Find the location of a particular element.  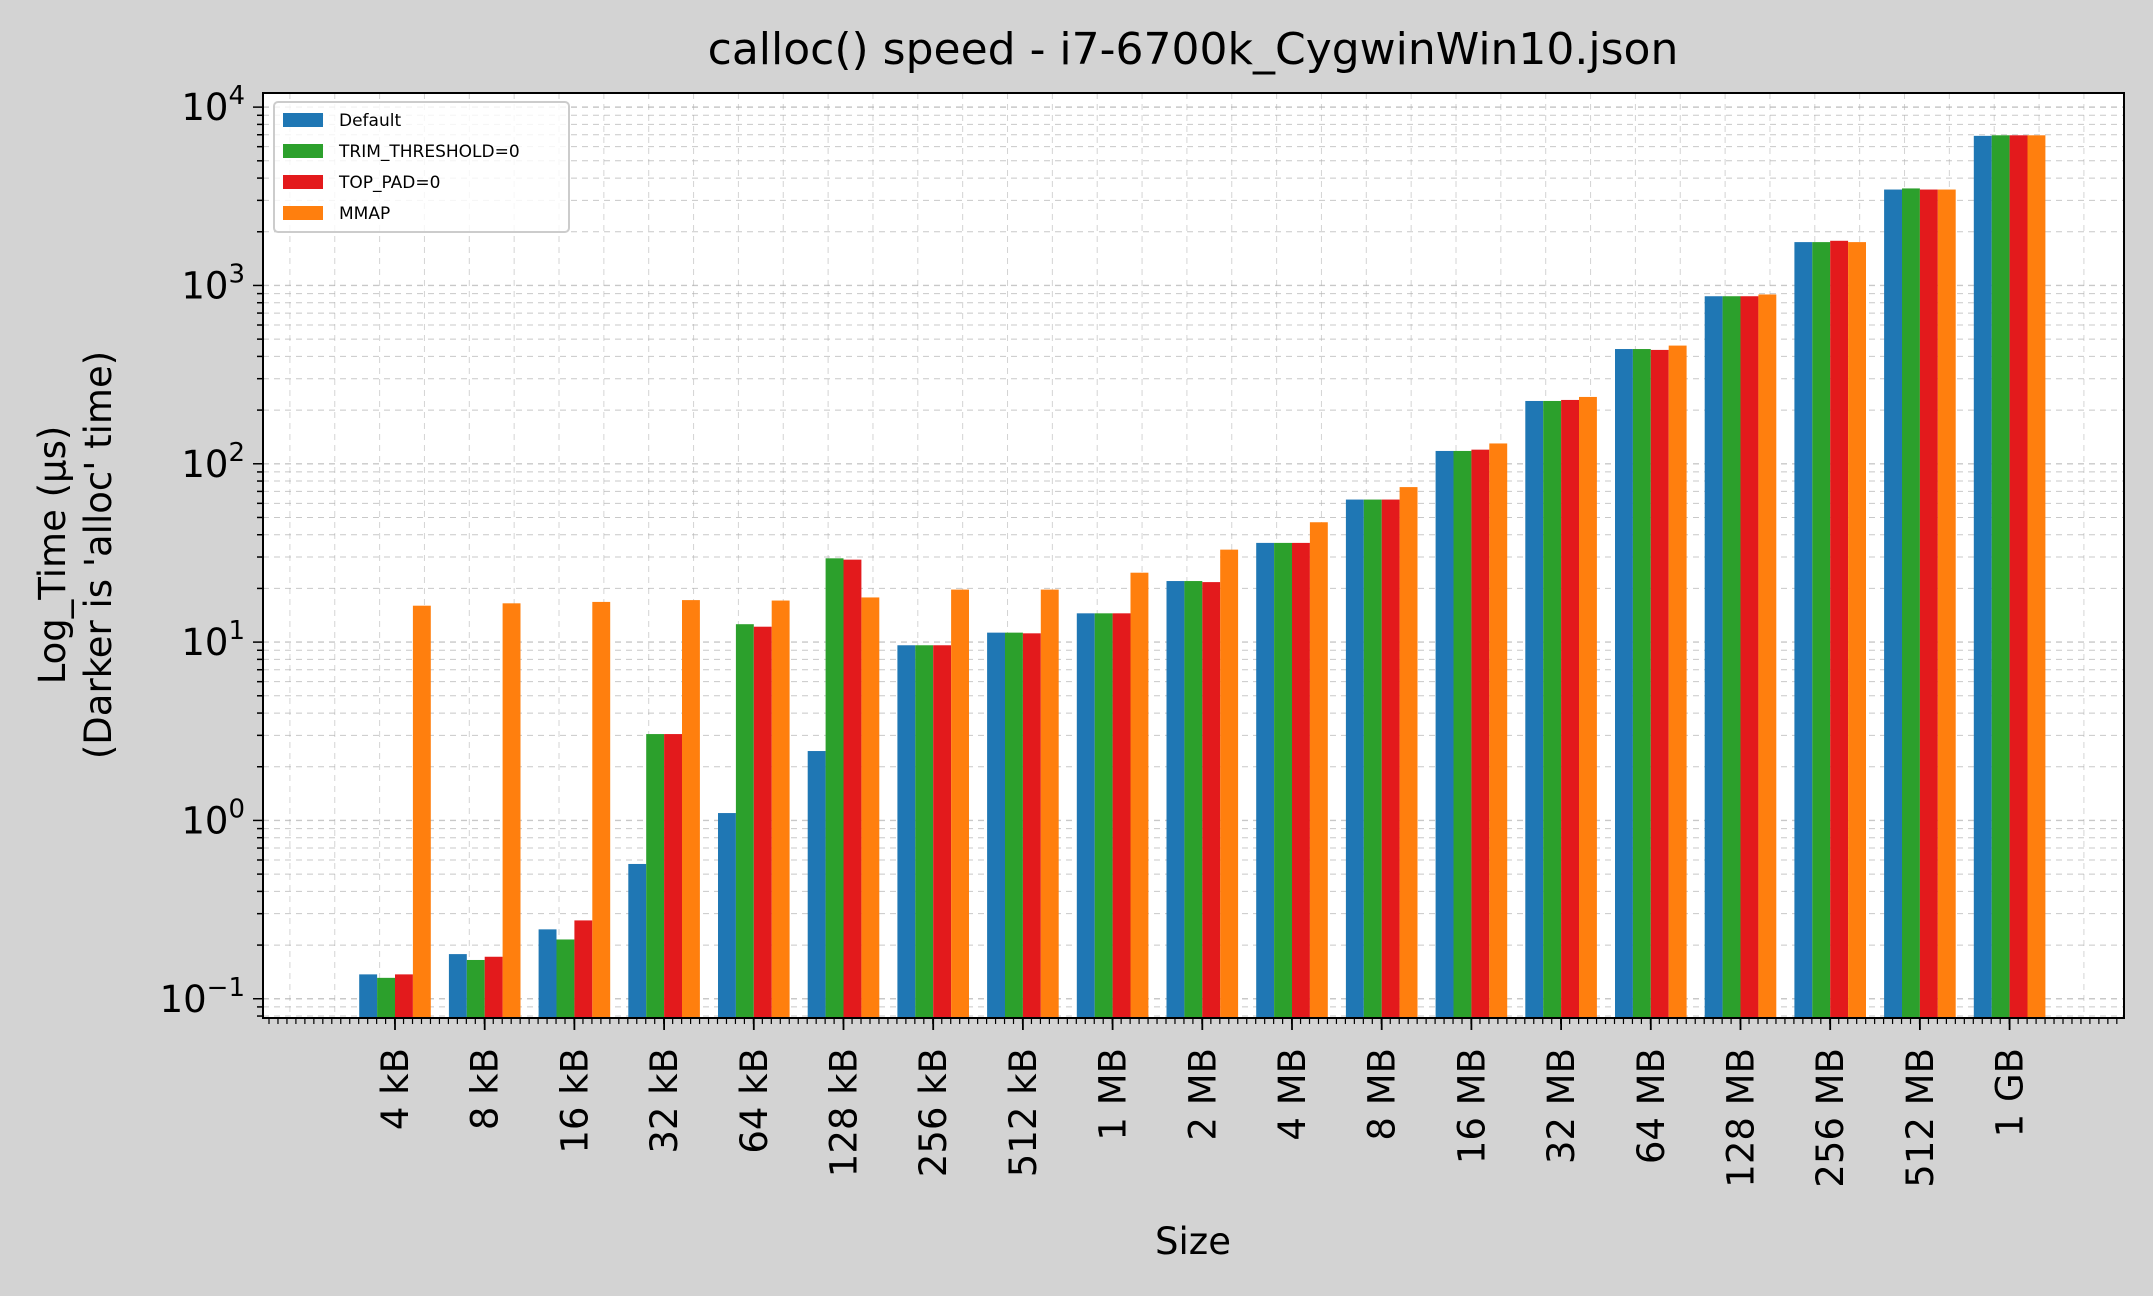

x-tick-label: 4 kB is located at coordinates (395, 1089).